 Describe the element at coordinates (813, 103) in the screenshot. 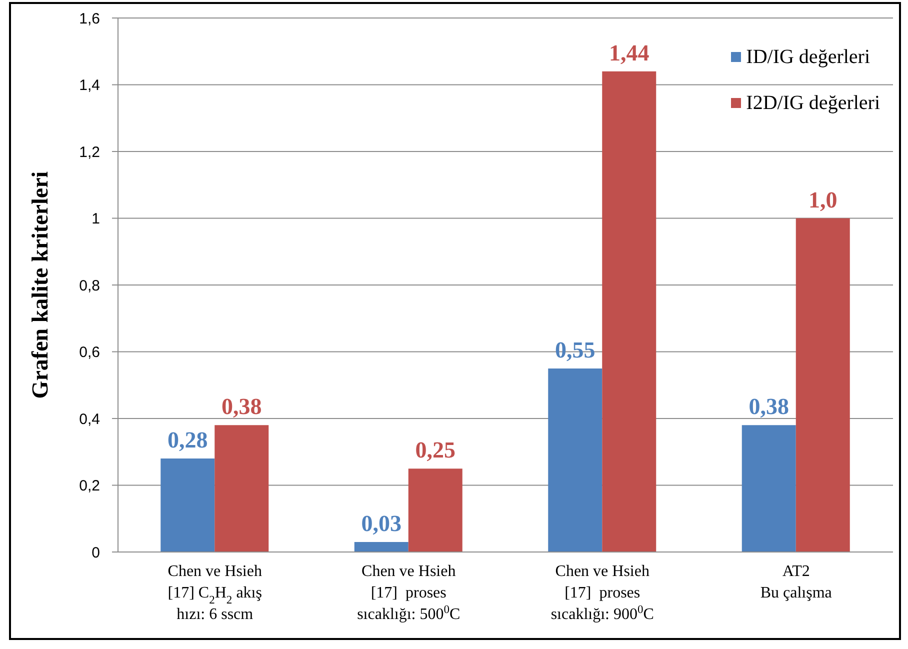

I see `legend-label: I2D/IG değerleri` at that location.